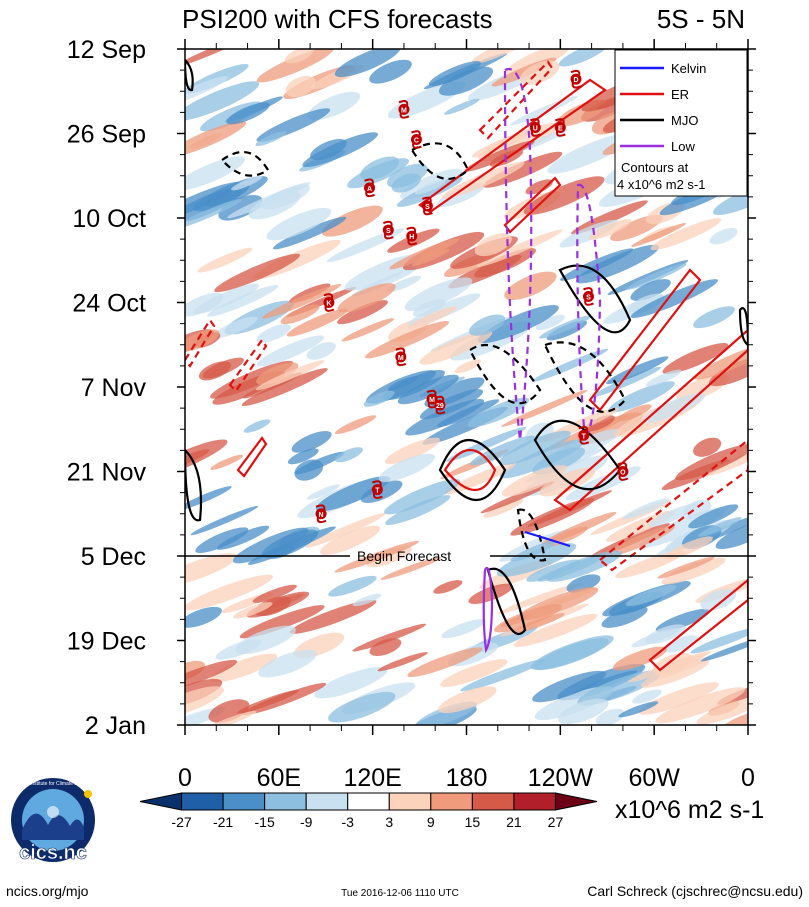 The height and width of the screenshot is (907, 809). Describe the element at coordinates (279, 778) in the screenshot. I see `x-tick-label: 60E` at that location.